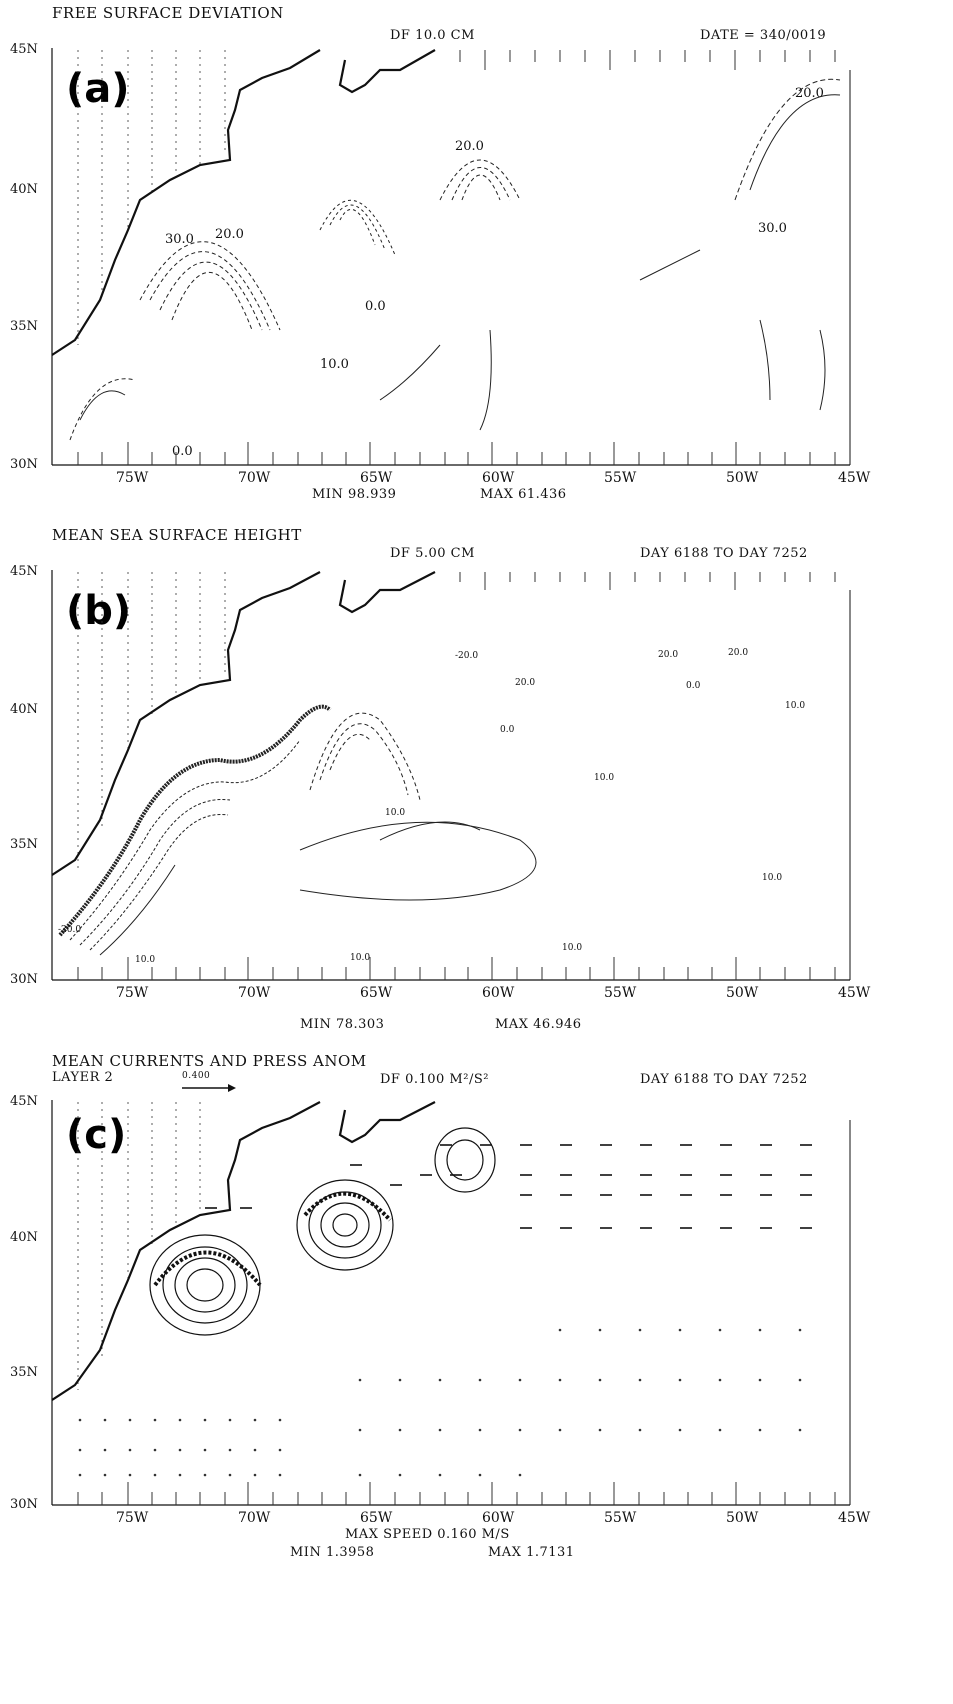 The image size is (953, 1704). What do you see at coordinates (99, 611) in the screenshot?
I see `panel-label: (b)` at bounding box center [99, 611].